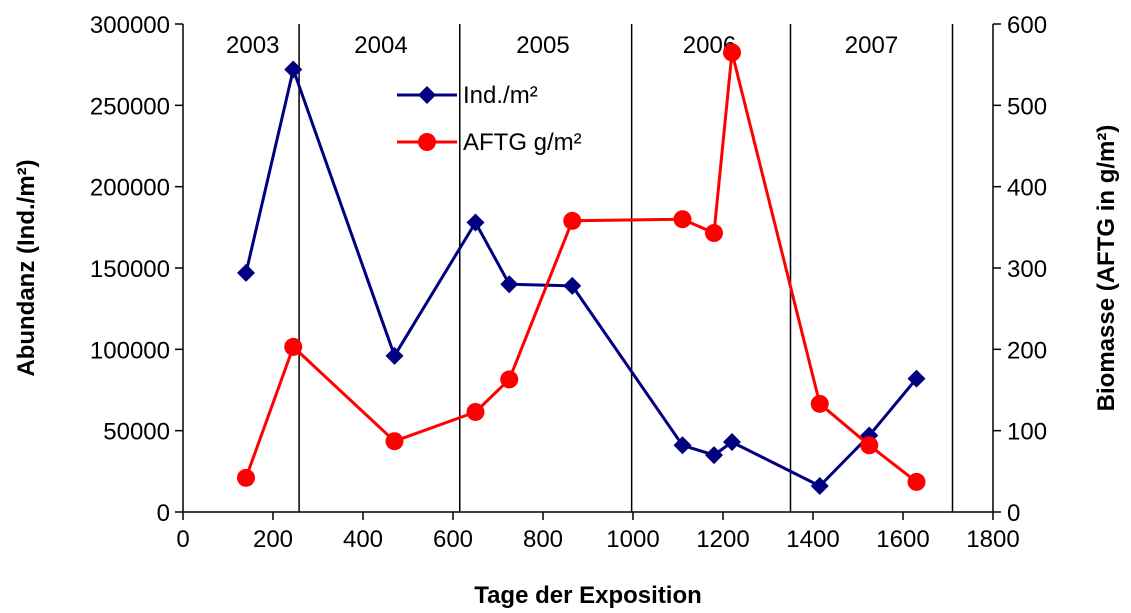  Describe the element at coordinates (543, 539) in the screenshot. I see `x-tick-label: 800` at that location.